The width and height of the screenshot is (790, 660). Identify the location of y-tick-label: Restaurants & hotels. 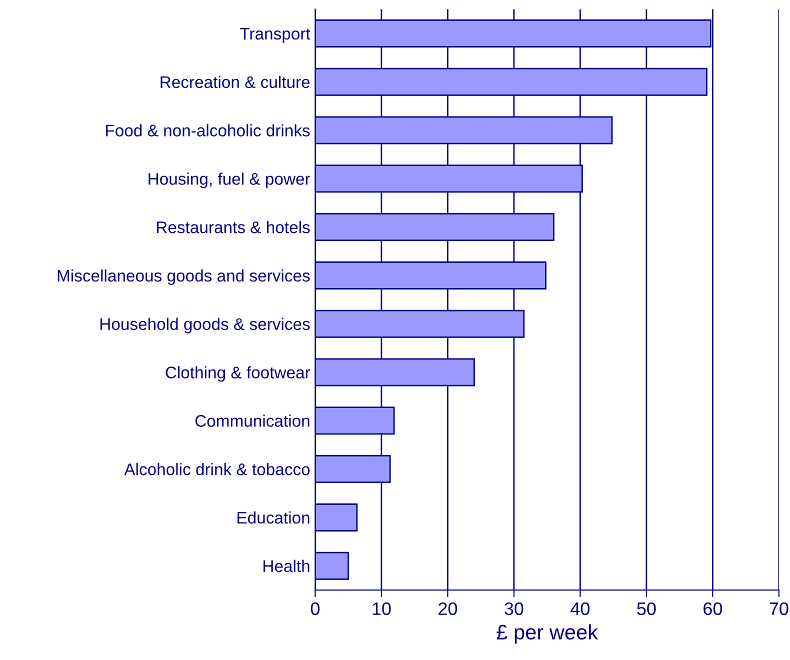
(233, 227).